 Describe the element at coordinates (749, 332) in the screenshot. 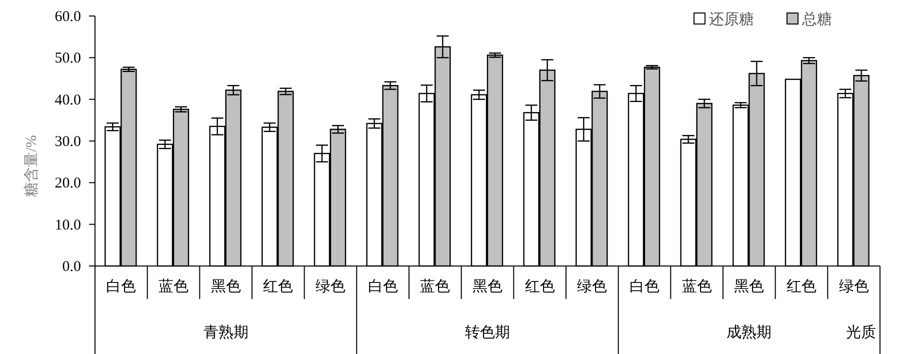

I see `text: 成熟期` at that location.